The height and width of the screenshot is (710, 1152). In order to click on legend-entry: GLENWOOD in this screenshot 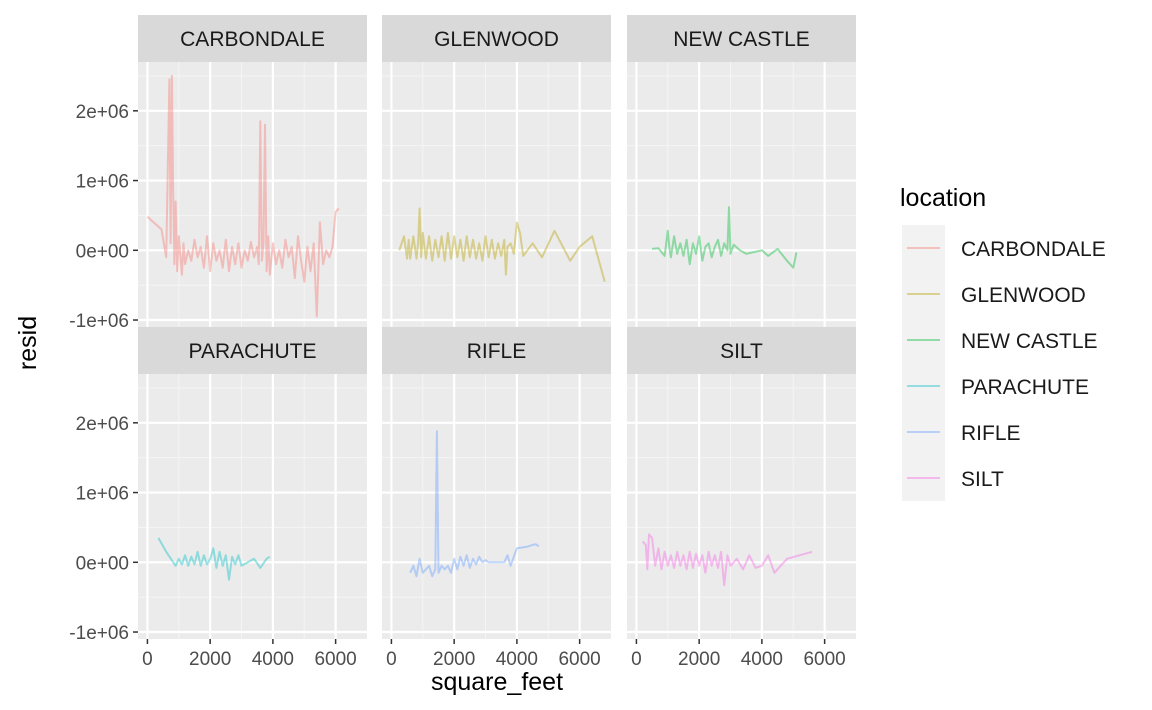, I will do `click(994, 294)`.